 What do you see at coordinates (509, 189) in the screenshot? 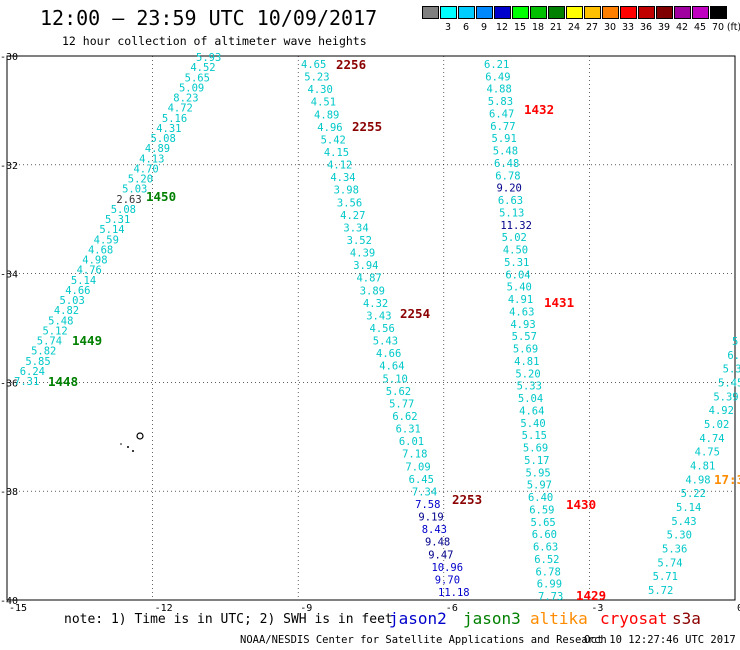
I see `track3-value: 9.20` at bounding box center [509, 189].